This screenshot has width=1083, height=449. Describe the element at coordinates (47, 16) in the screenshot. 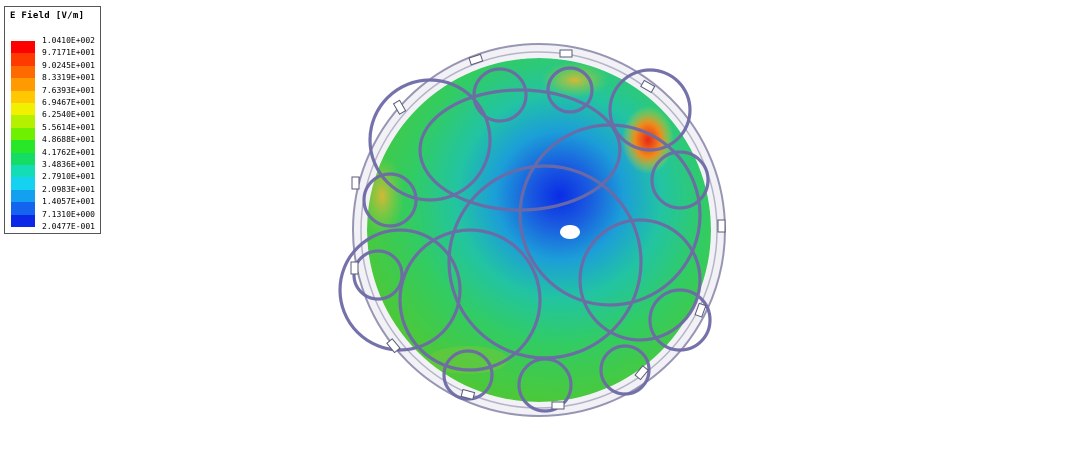

I see `legend-title: E Field [V/m]` at that location.